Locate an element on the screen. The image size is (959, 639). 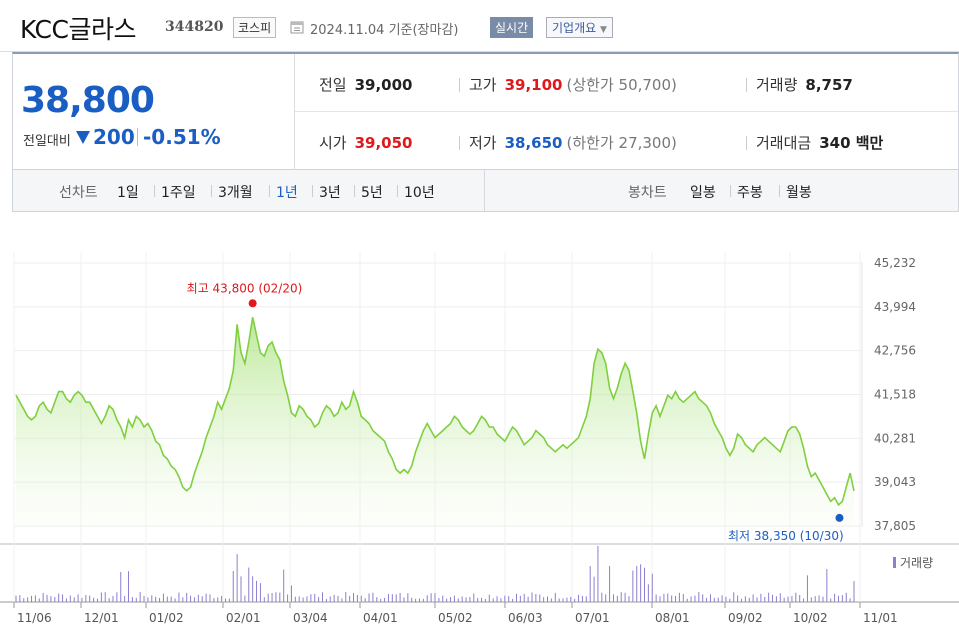
stat-value: 38,650 is located at coordinates (533, 143).